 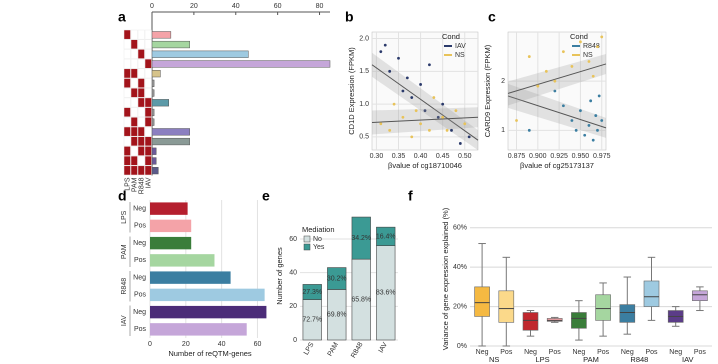 What do you see at coordinates (377, 156) in the screenshot?
I see `x-tick-label: 0.30` at bounding box center [377, 156].